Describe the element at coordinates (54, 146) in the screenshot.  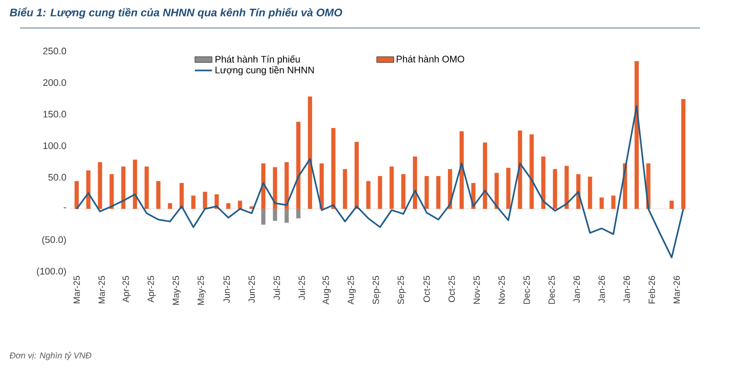
I see `y-tick-label: 100.0` at that location.